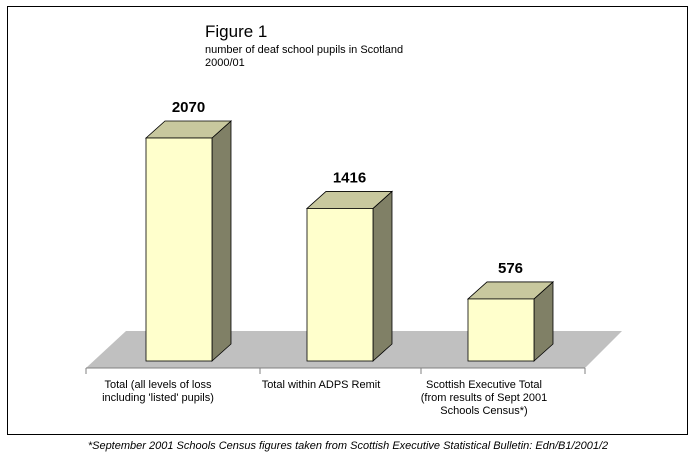 Image resolution: width=696 pixels, height=459 pixels. I want to click on category-label-1-line-1: Total (all levels of loss, so click(158, 385).